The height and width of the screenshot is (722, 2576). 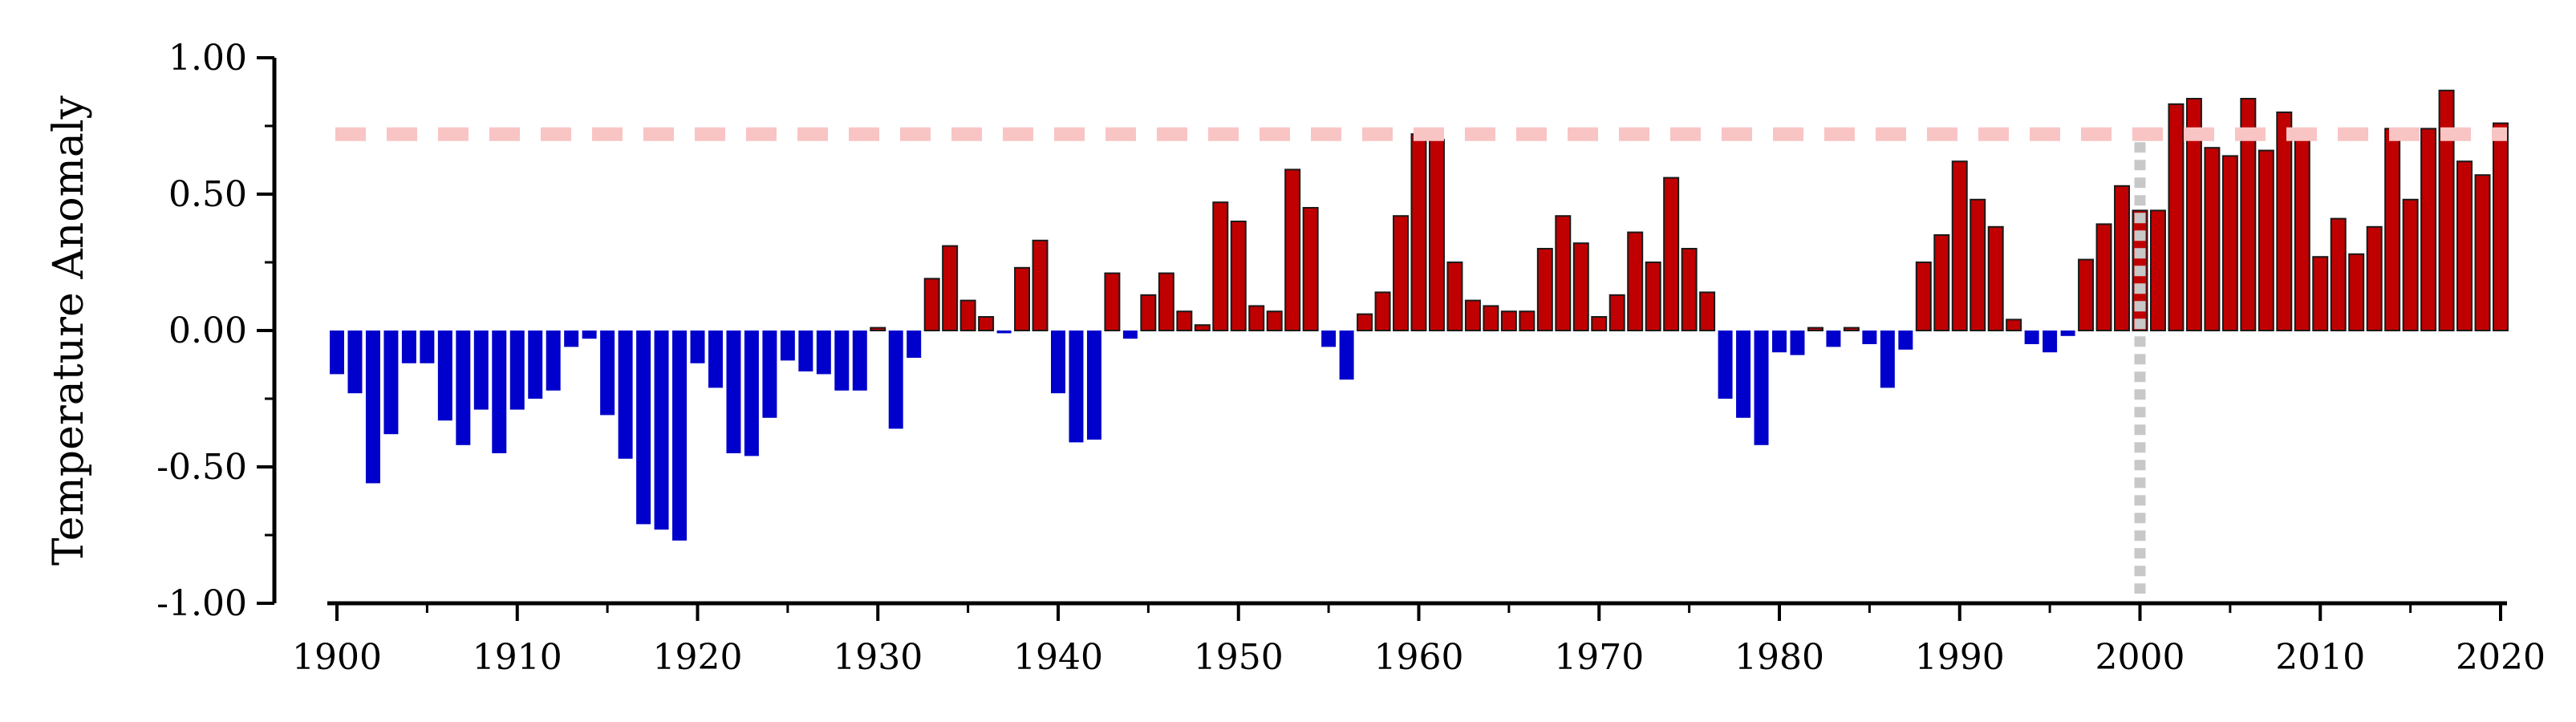 What do you see at coordinates (2320, 657) in the screenshot?
I see `x-tick-label: 2010` at bounding box center [2320, 657].